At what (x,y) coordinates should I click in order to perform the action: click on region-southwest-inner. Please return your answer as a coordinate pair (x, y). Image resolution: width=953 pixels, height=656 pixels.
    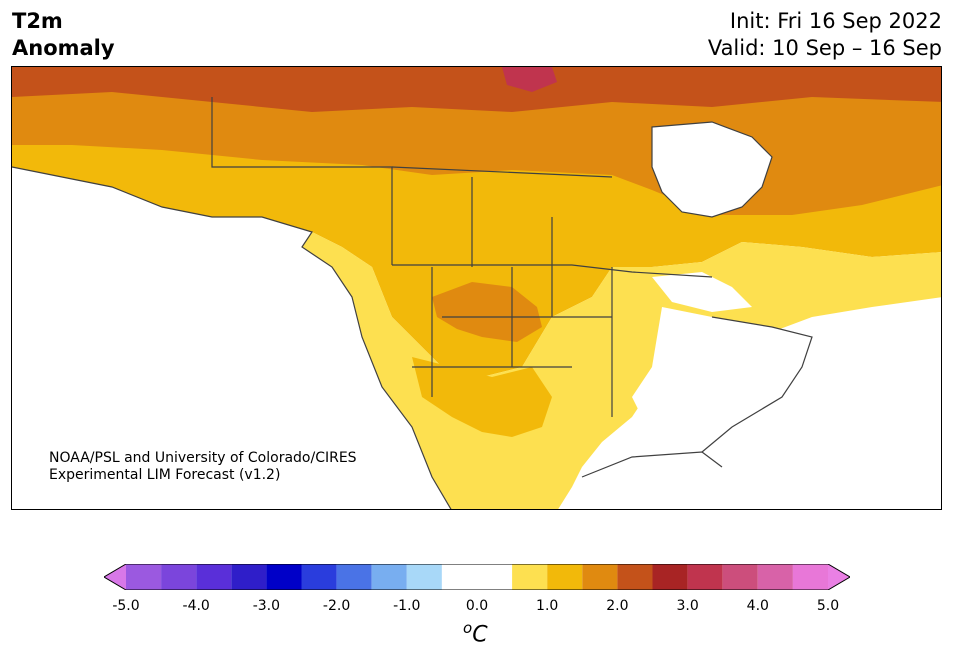
    Looking at the image, I should click on (482, 397).